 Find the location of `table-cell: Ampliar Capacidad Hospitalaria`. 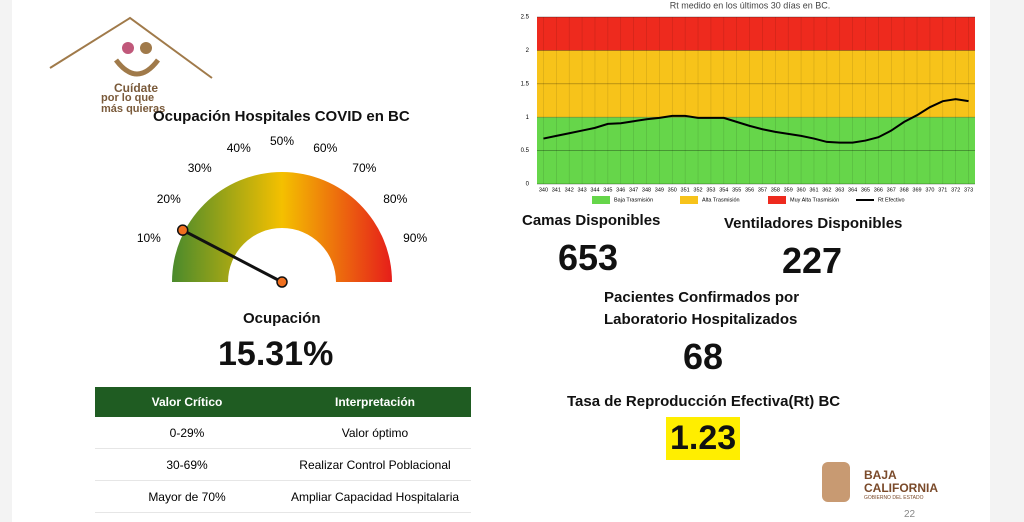

table-cell: Ampliar Capacidad Hospitalaria is located at coordinates (375, 496).